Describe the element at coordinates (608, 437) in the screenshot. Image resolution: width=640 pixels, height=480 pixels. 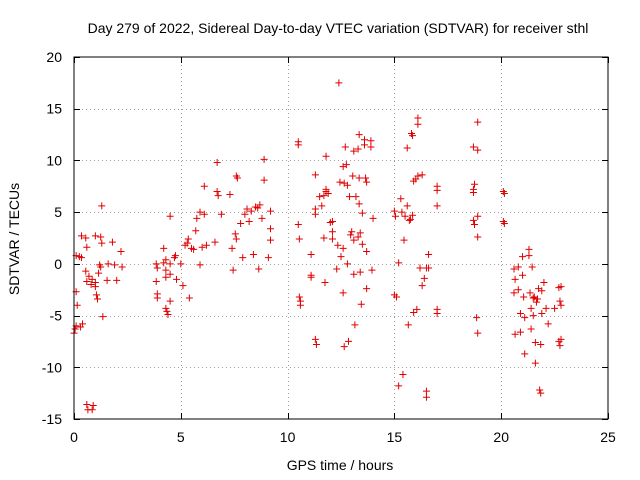
I see `x-tick-label: 25` at that location.